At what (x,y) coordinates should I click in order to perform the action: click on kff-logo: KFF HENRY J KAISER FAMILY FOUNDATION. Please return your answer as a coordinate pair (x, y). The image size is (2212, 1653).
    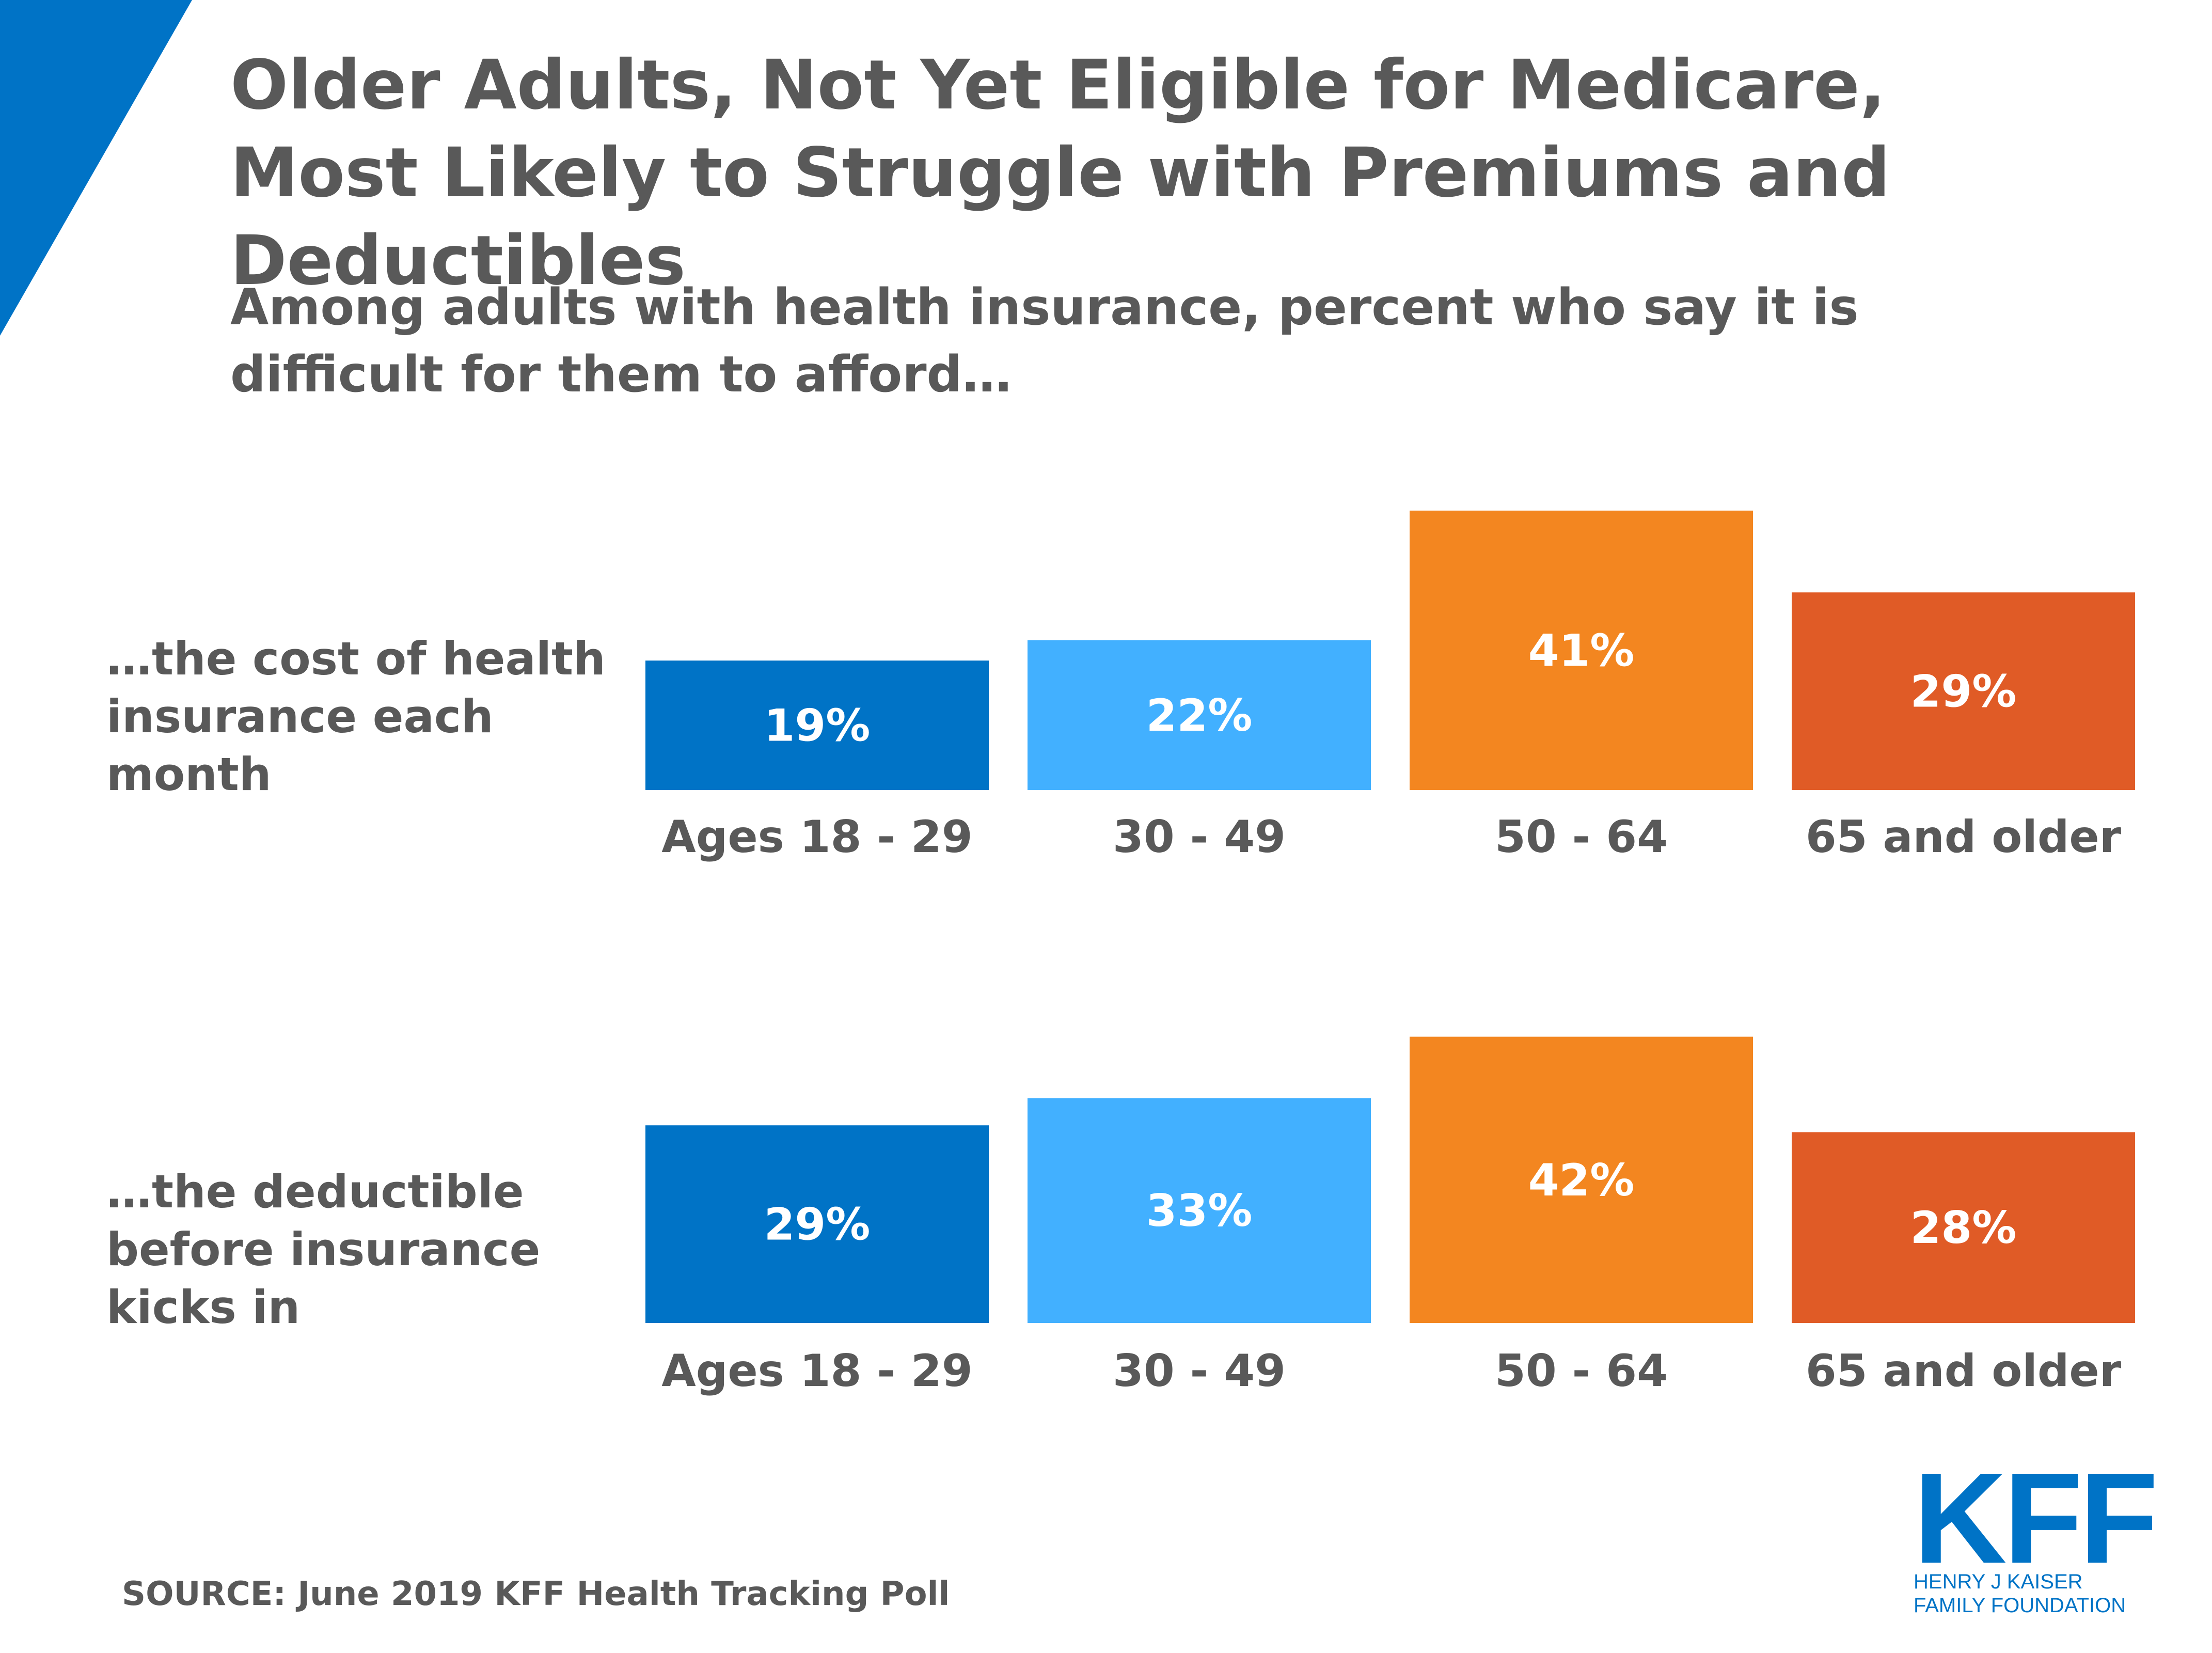
    Looking at the image, I should click on (2036, 1531).